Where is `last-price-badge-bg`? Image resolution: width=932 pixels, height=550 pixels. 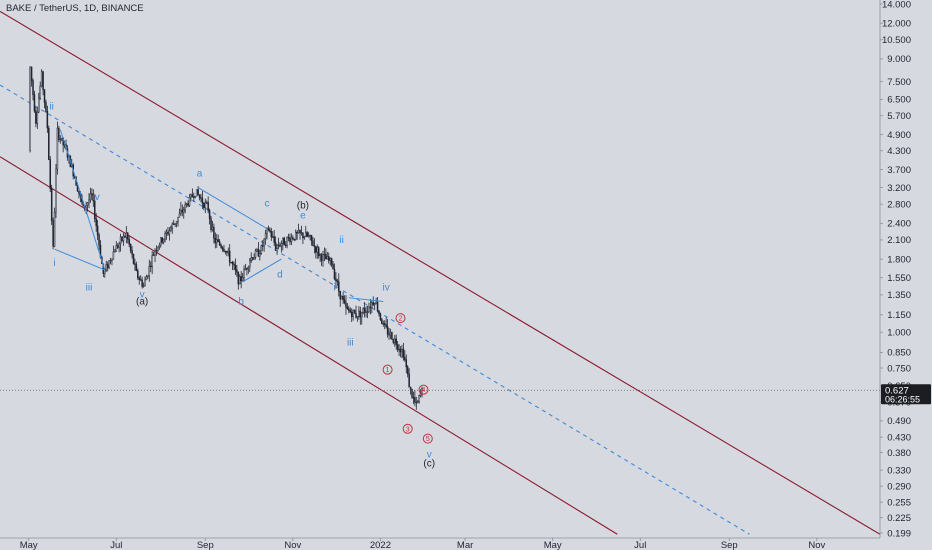 last-price-badge-bg is located at coordinates (906, 394).